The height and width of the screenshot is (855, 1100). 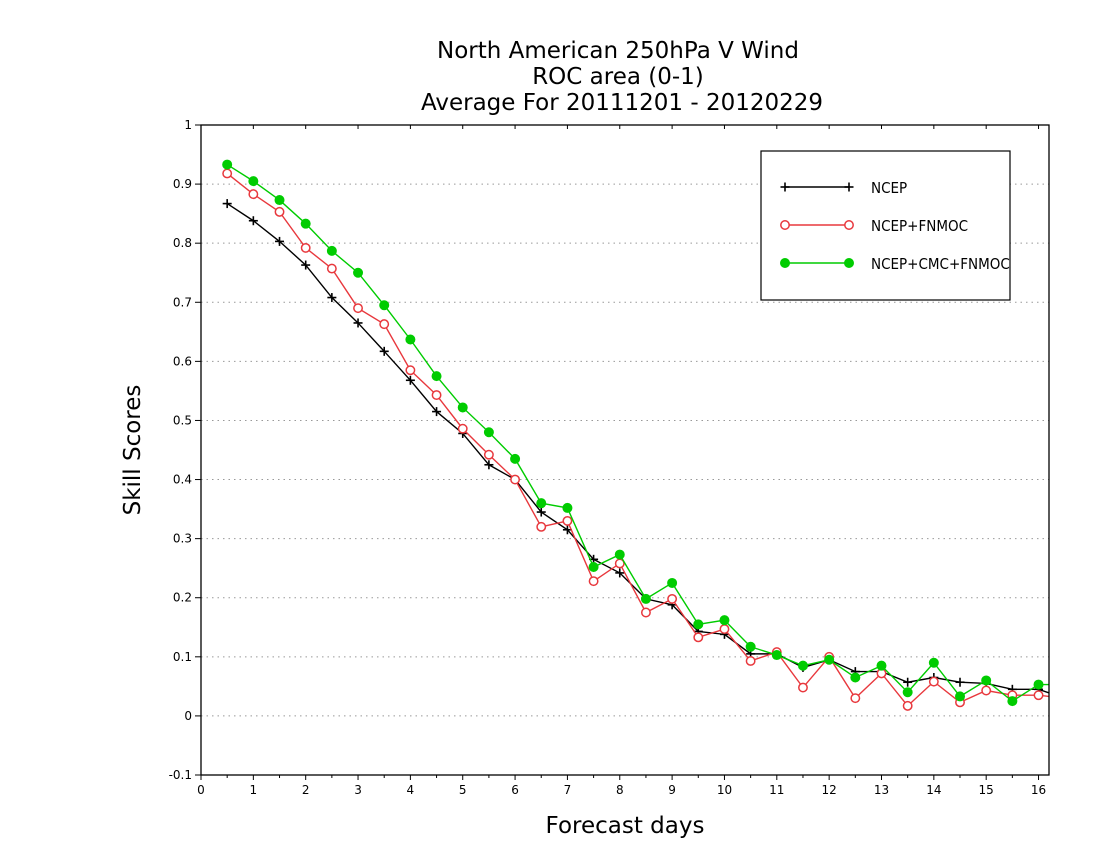 I want to click on x-tick-label-14: 14, so click(x=933, y=790).